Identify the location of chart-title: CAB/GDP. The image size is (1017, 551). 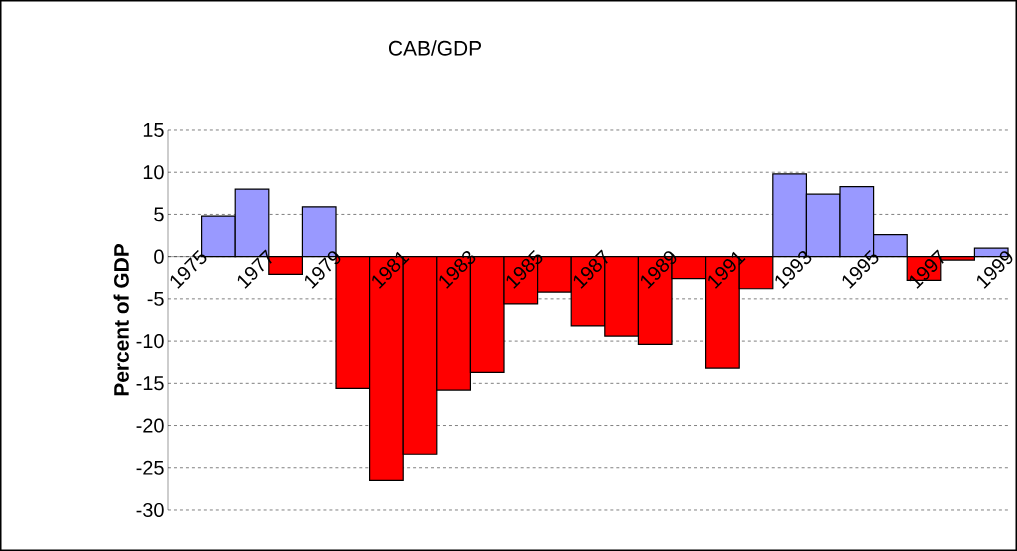
(434, 48).